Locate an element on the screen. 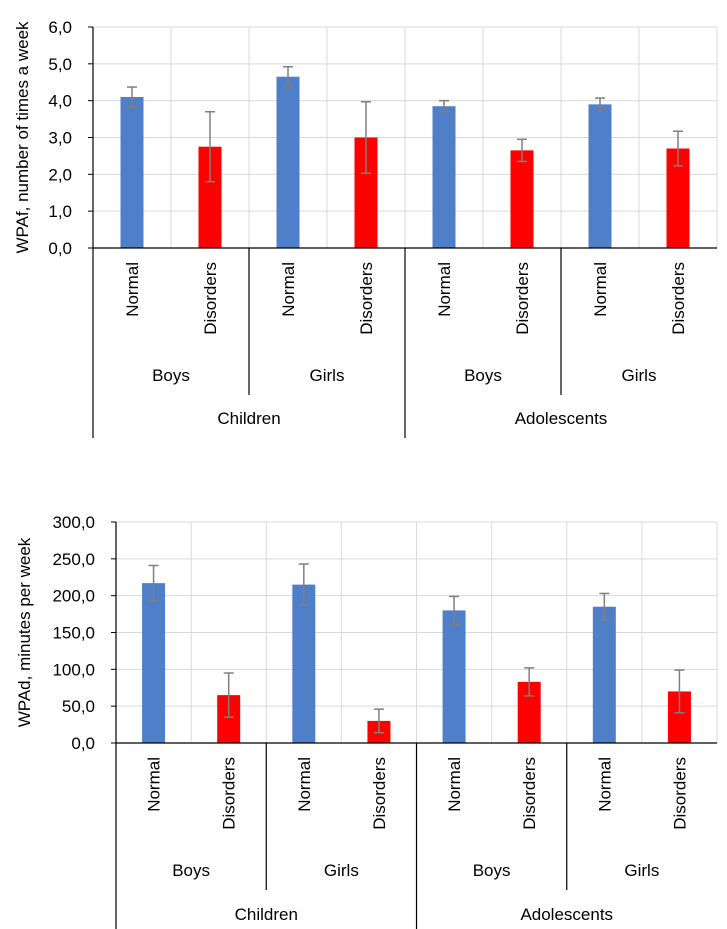 This screenshot has width=727, height=929. y-tick-label: 150,0 is located at coordinates (73, 633).